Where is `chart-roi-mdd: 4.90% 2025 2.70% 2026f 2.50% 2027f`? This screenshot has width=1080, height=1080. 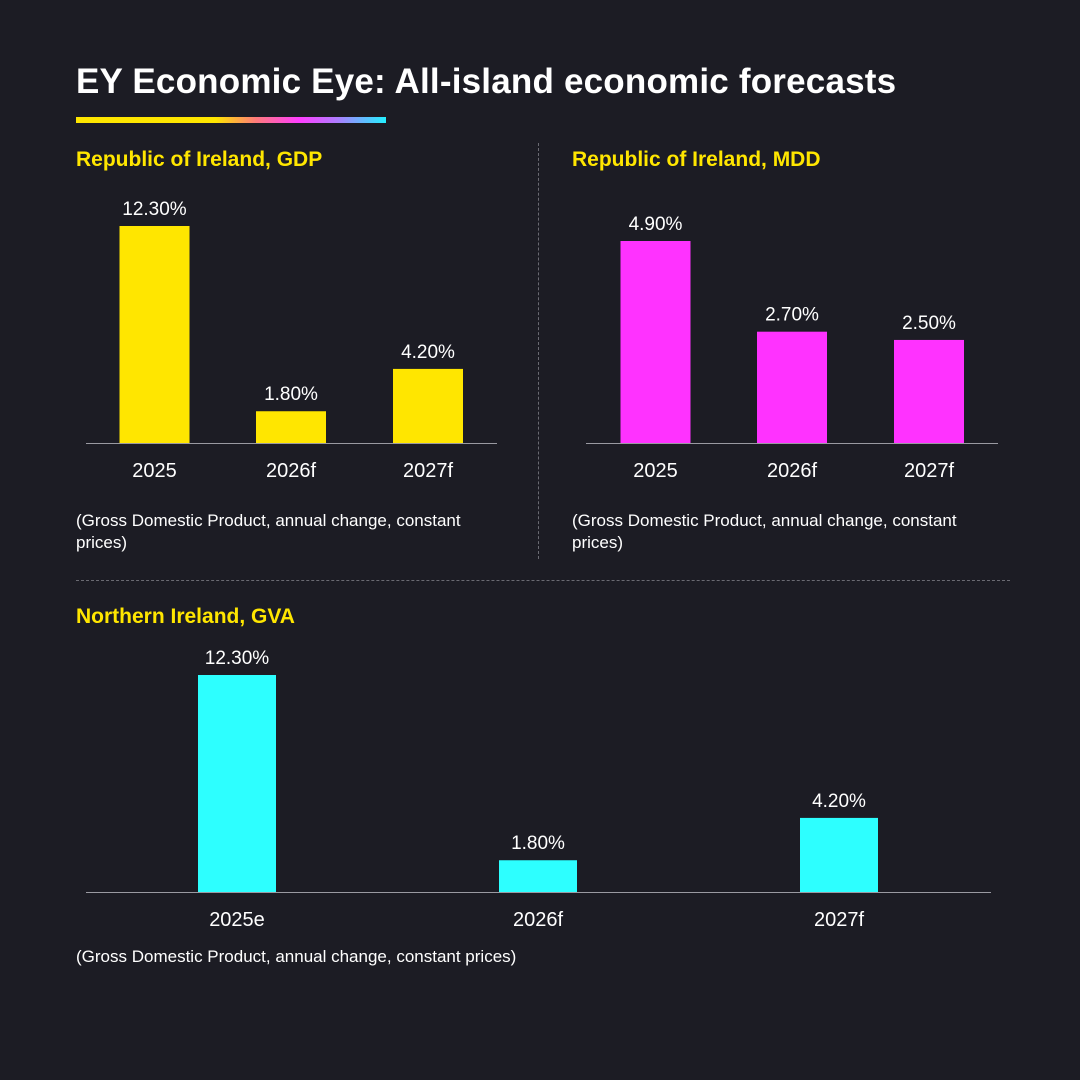
chart-roi-mdd: 4.90% 2025 2.70% 2026f 2.50% 2027f is located at coordinates (792, 348).